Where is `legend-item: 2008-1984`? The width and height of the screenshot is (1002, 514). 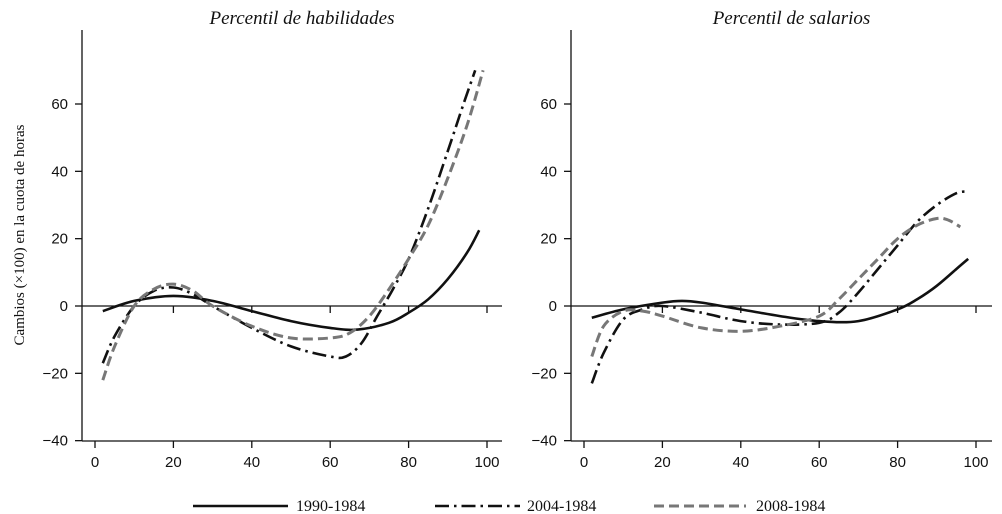 legend-item: 2008-1984 is located at coordinates (739, 506).